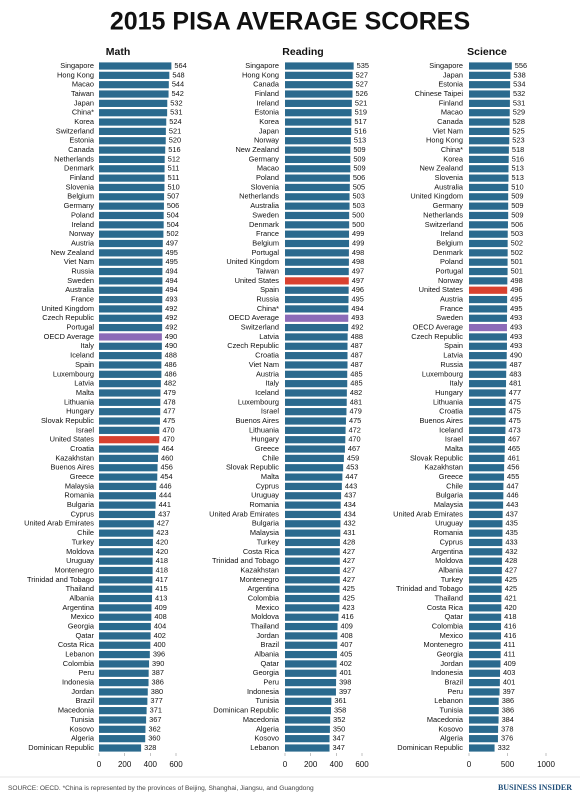 This screenshot has width=580, height=802. Describe the element at coordinates (516, 299) in the screenshot. I see `value-label: 495` at that location.